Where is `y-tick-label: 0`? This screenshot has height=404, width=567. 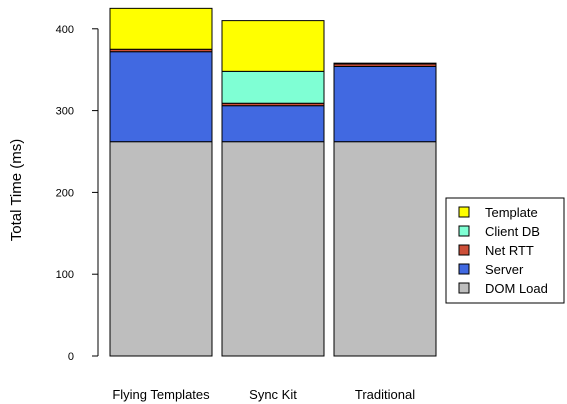 y-tick-label: 0 is located at coordinates (71, 357).